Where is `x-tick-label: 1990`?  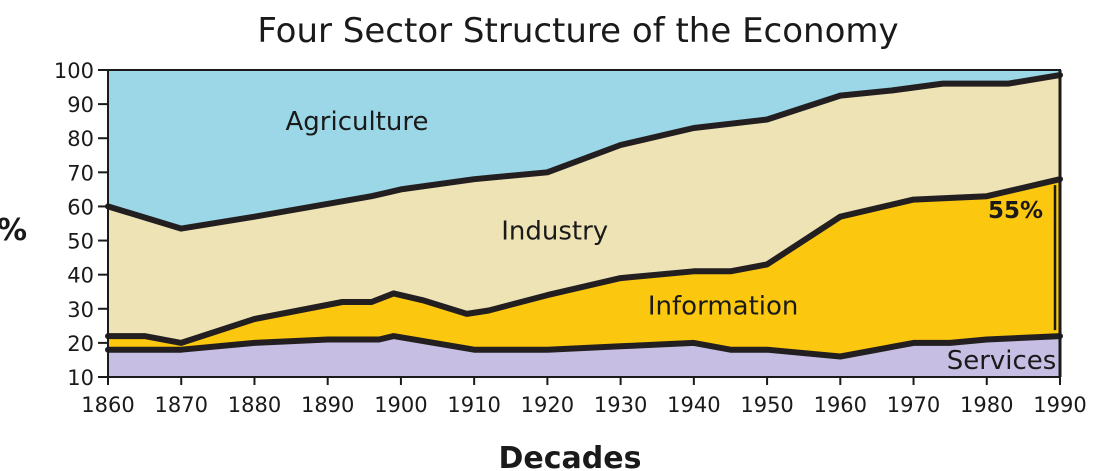
x-tick-label: 1990 is located at coordinates (1059, 405).